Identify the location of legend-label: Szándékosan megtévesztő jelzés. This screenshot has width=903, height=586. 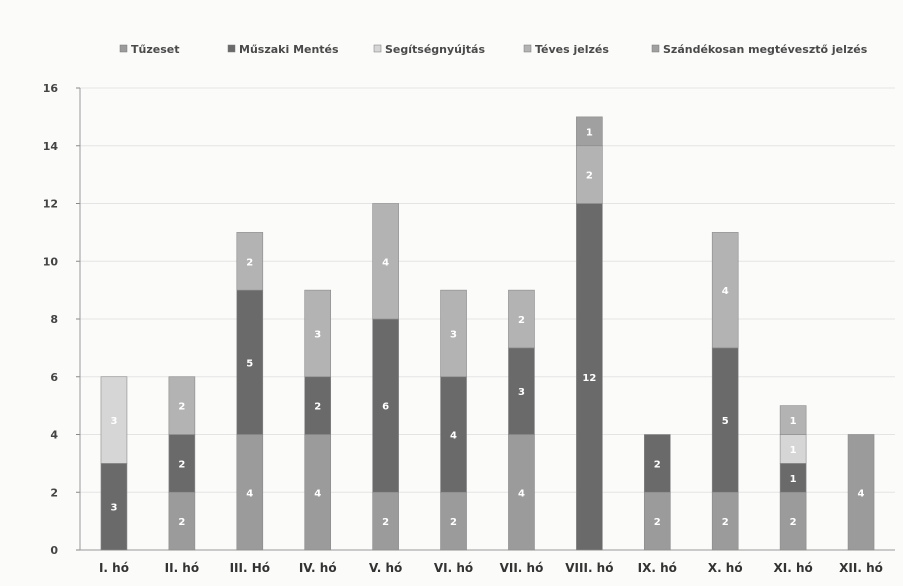
(765, 49).